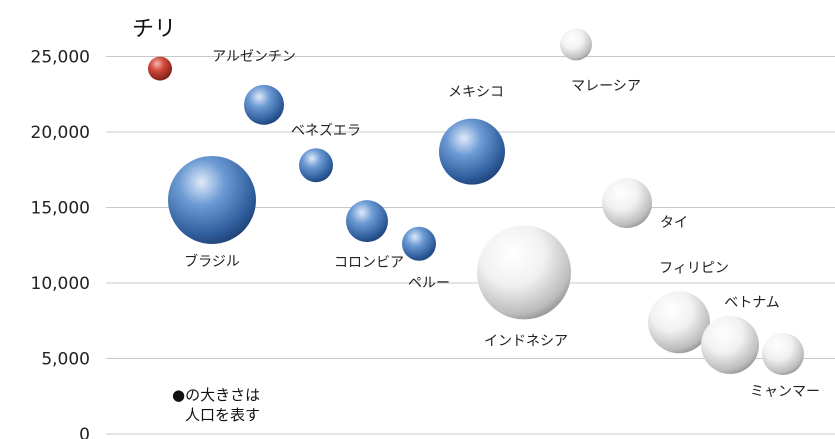 The width and height of the screenshot is (835, 439). What do you see at coordinates (60, 243) in the screenshot?
I see `y-axis-ticks: 0 5,000 10,000 15,000 20,000 25,000` at bounding box center [60, 243].